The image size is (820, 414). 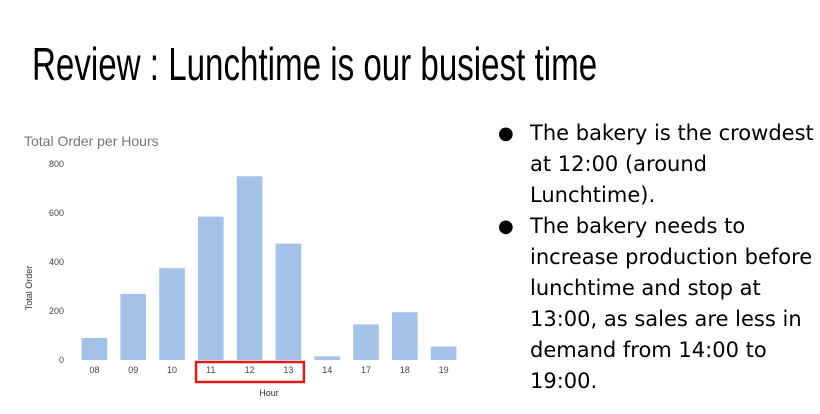 I want to click on x-tick-label: 17, so click(x=366, y=370).